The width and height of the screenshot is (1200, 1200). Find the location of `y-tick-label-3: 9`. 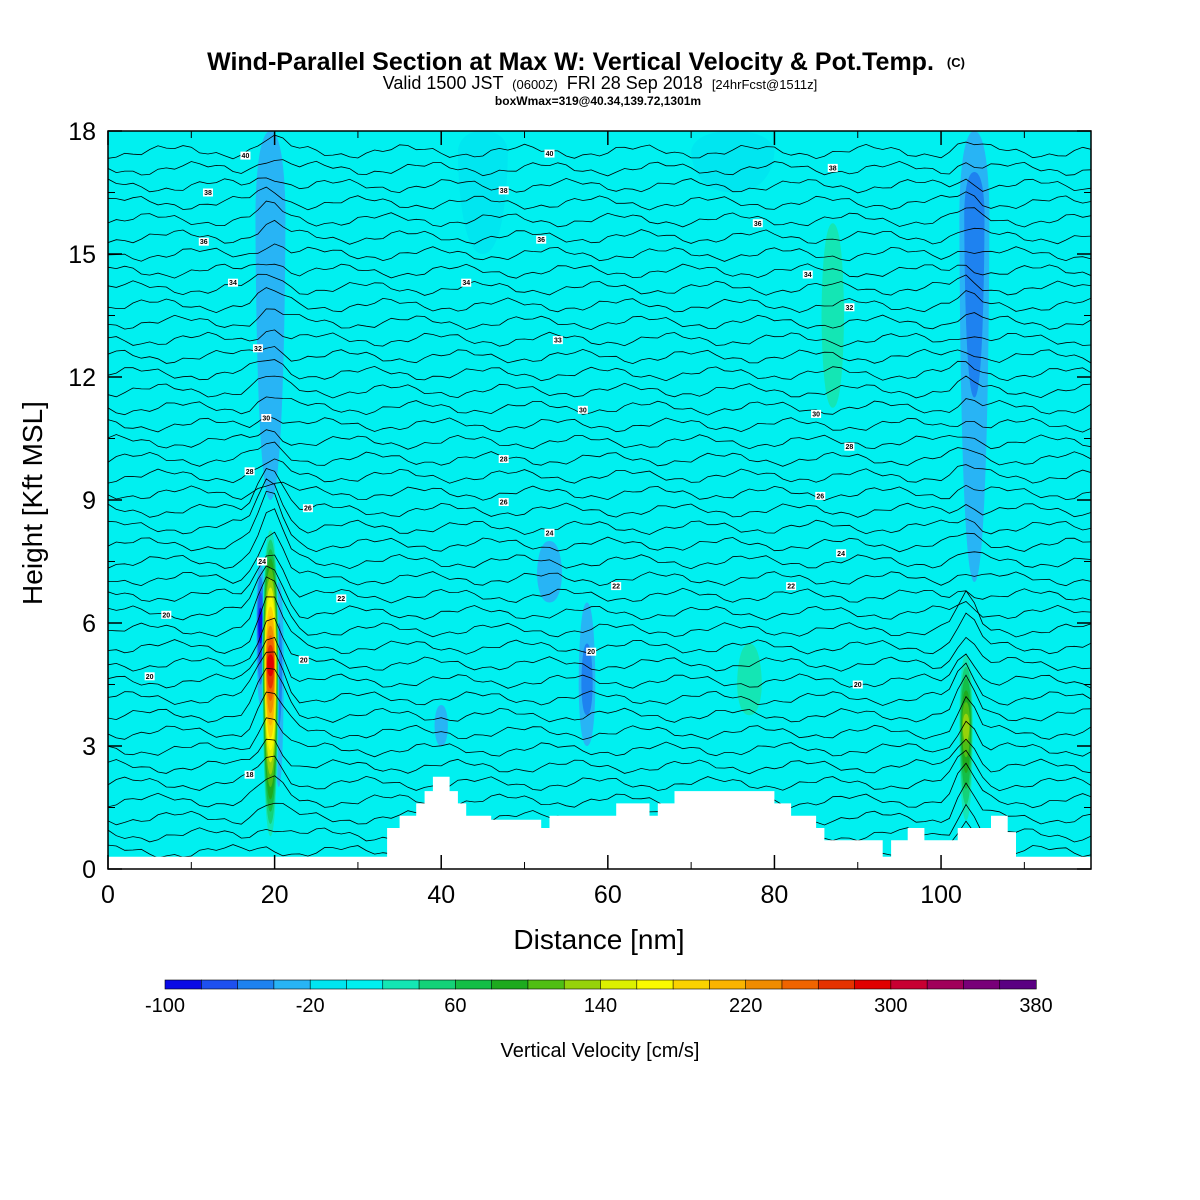

y-tick-label-3: 9 is located at coordinates (89, 501).